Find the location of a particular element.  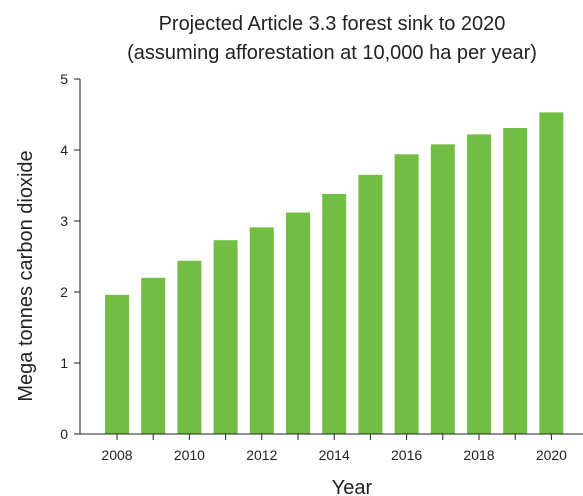

y-tick-label: 2 is located at coordinates (64, 292).